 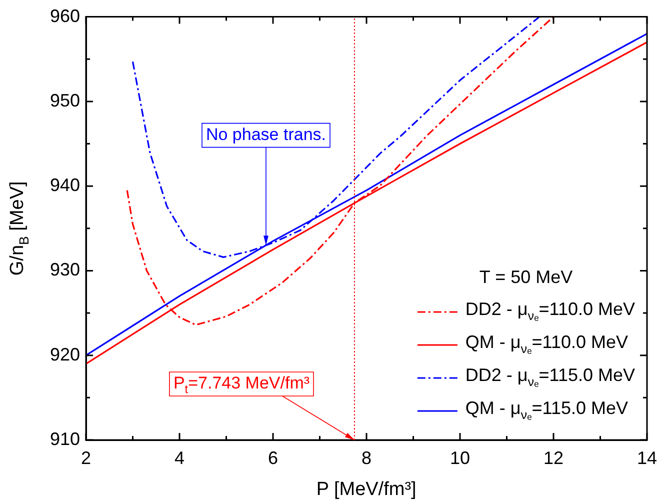 I want to click on y-tick-label: 920, so click(x=65, y=354).